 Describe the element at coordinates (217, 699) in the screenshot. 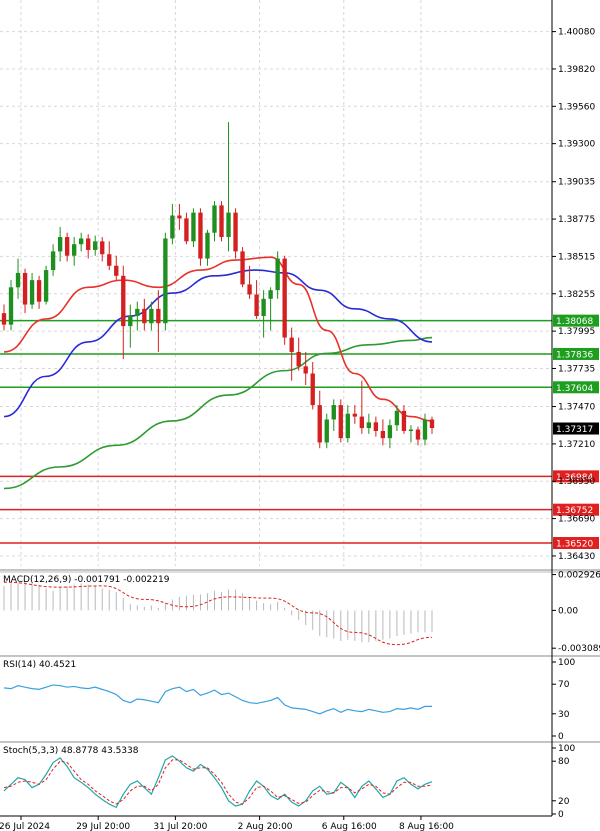

I see `rsi-line` at that location.